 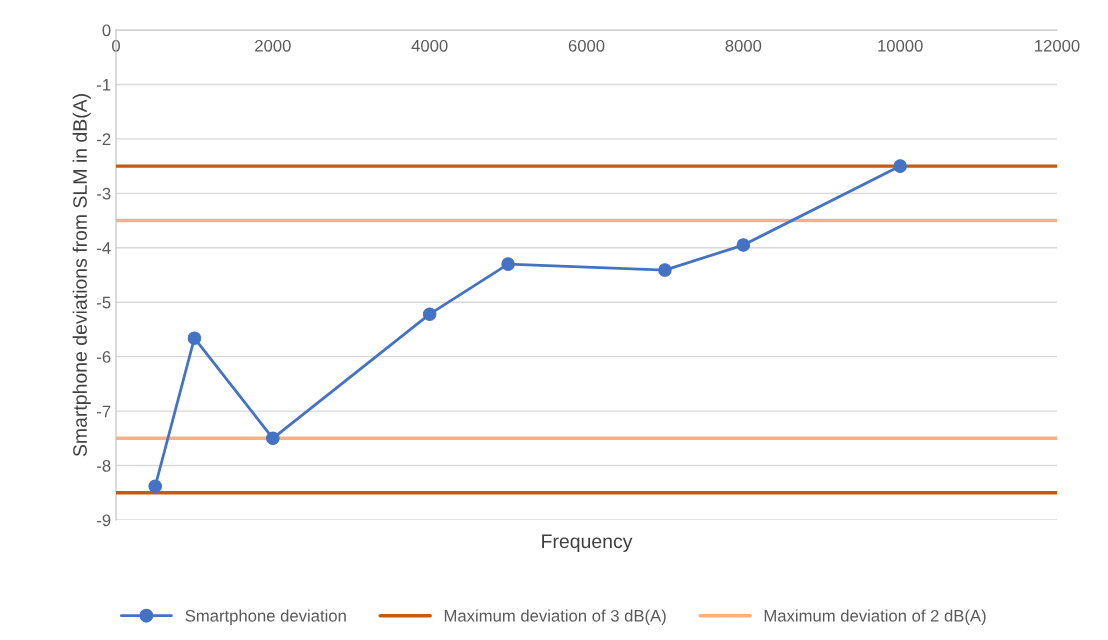 What do you see at coordinates (116, 45) in the screenshot?
I see `x-tick-label: 0` at bounding box center [116, 45].